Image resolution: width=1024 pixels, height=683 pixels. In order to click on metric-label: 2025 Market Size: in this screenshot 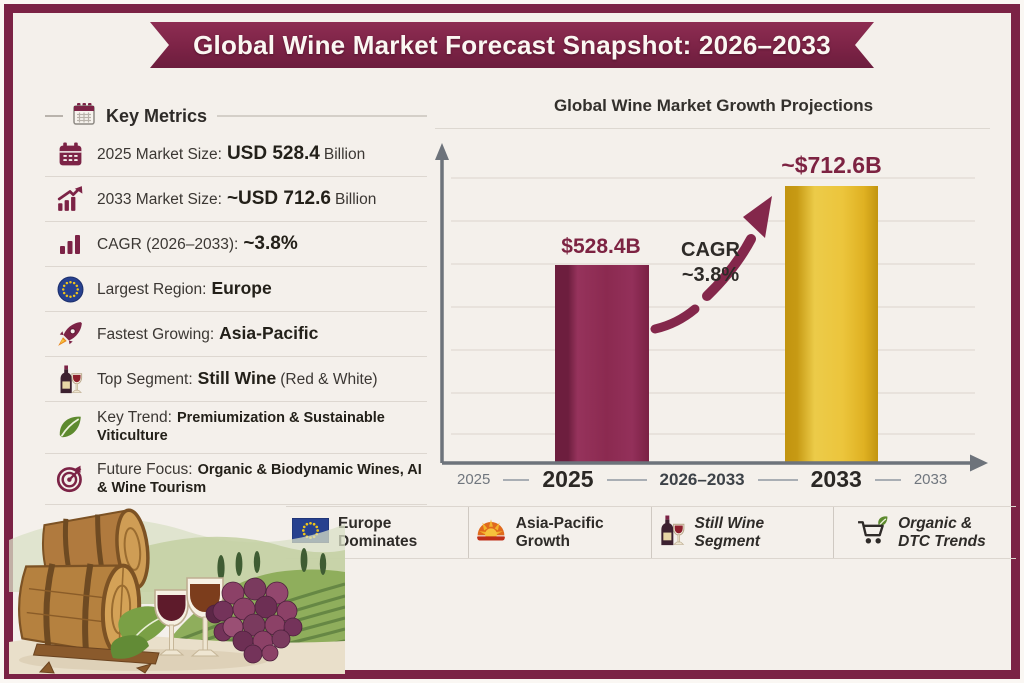, I will do `click(159, 154)`.